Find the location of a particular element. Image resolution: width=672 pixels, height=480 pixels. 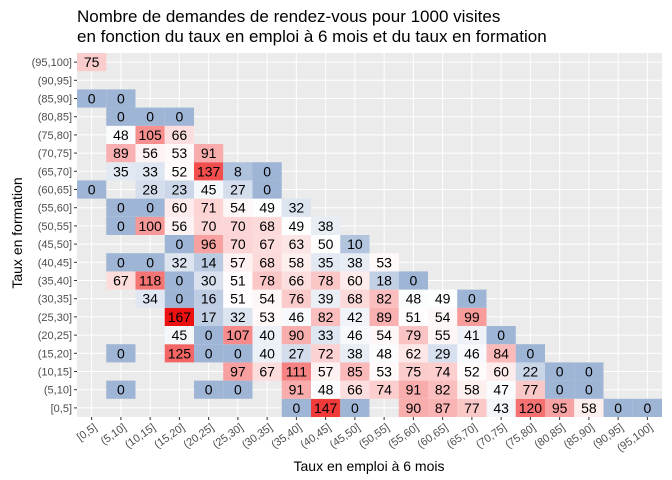

cell-value-label: 42 is located at coordinates (355, 317).